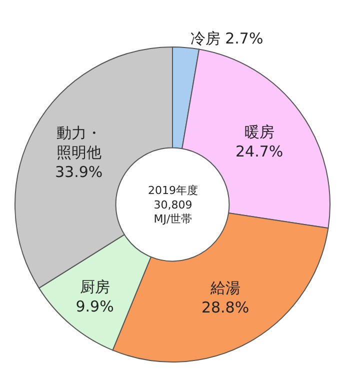 This screenshot has width=345, height=379. What do you see at coordinates (78, 172) in the screenshot?
I see `data-label: 33.9%` at bounding box center [78, 172].